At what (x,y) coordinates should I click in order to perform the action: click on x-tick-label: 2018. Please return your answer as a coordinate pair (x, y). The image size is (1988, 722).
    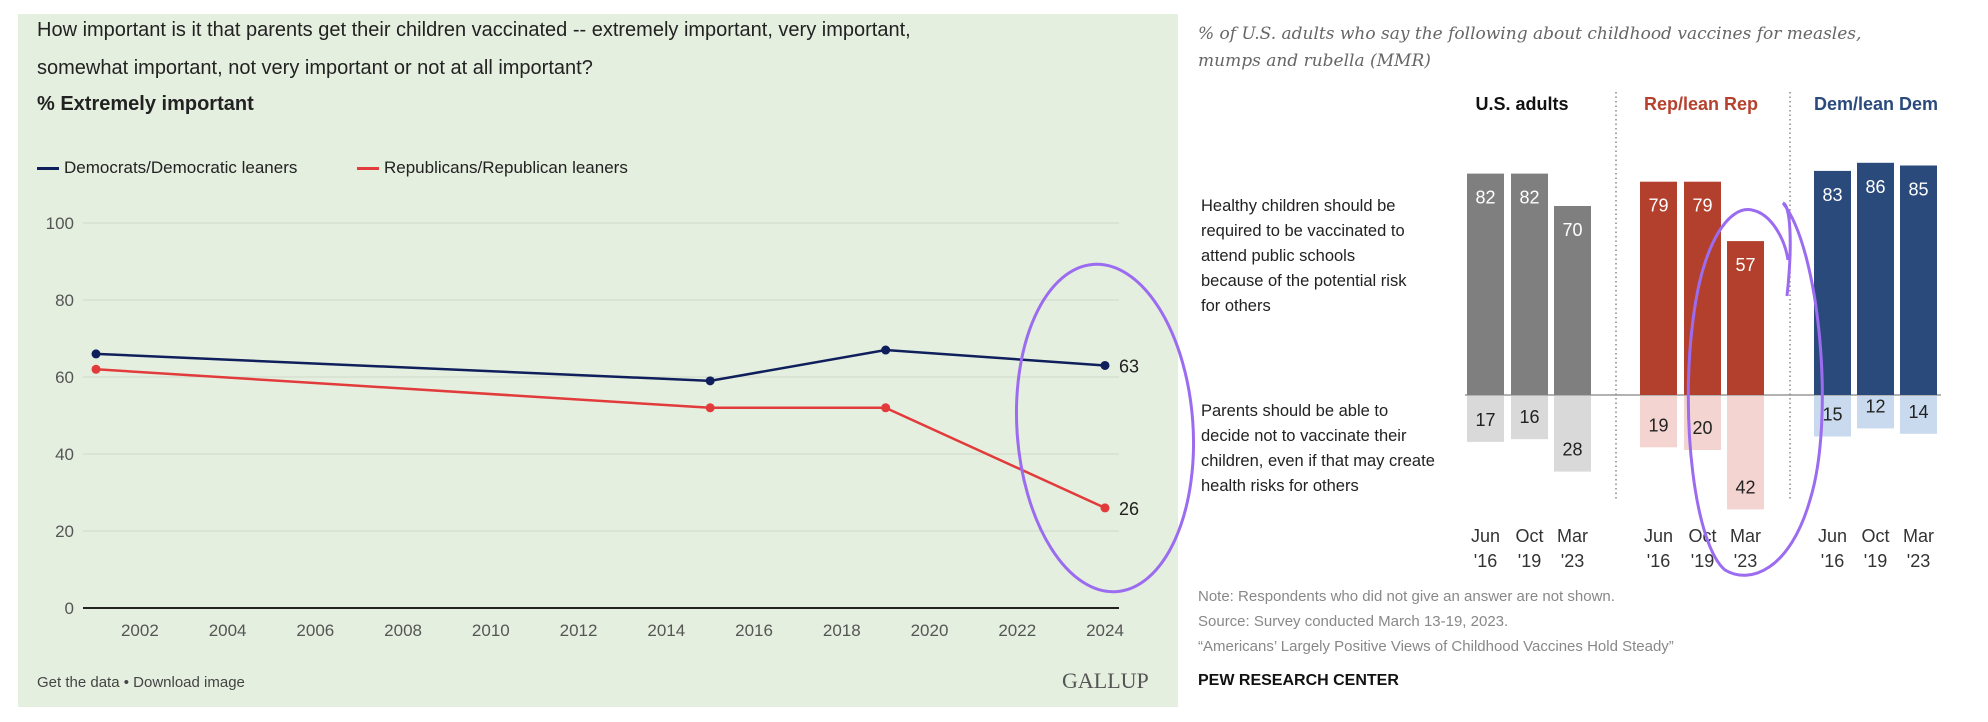
    Looking at the image, I should click on (842, 630).